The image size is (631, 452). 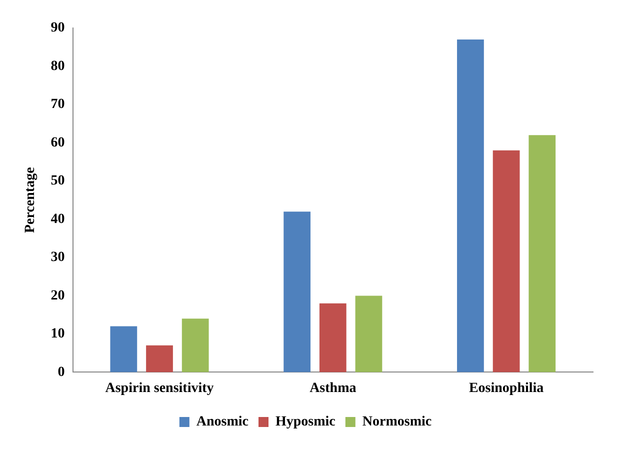 I want to click on y-tick-label: 10, so click(x=57, y=334).